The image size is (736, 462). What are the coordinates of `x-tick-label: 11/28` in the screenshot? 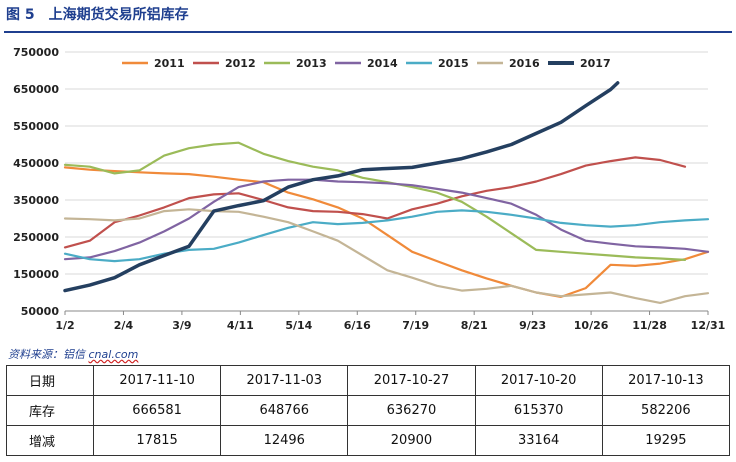 It's located at (649, 325).